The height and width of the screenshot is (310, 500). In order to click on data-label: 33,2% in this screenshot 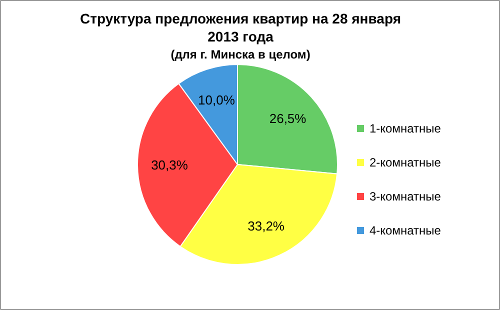, I will do `click(266, 226)`.